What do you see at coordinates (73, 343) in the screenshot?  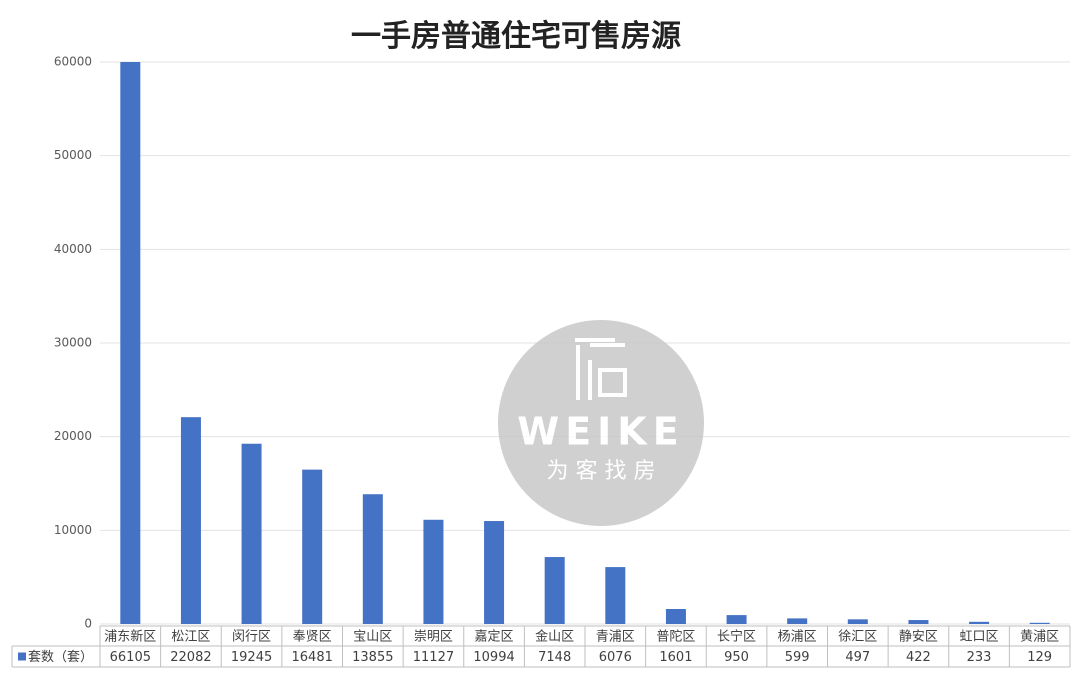 I see `y-tick-label: 30000` at bounding box center [73, 343].